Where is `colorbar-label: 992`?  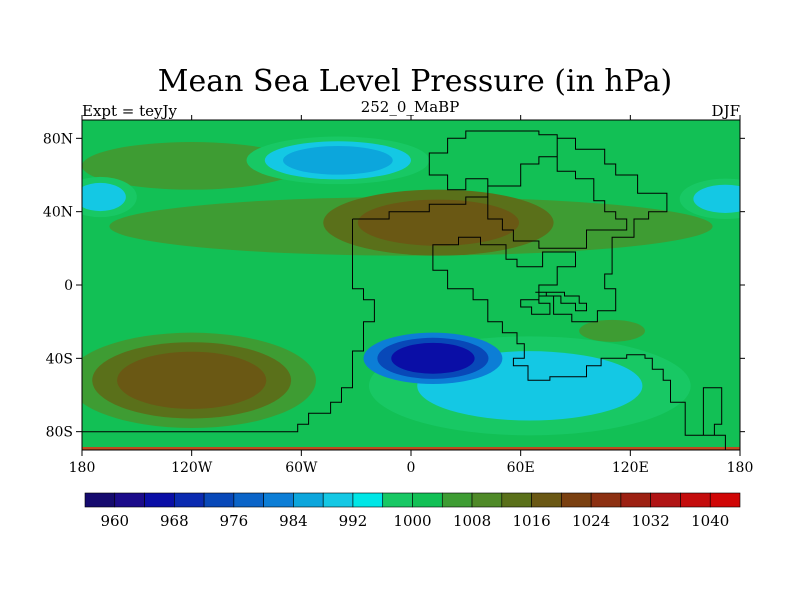 colorbar-label: 992 is located at coordinates (353, 521).